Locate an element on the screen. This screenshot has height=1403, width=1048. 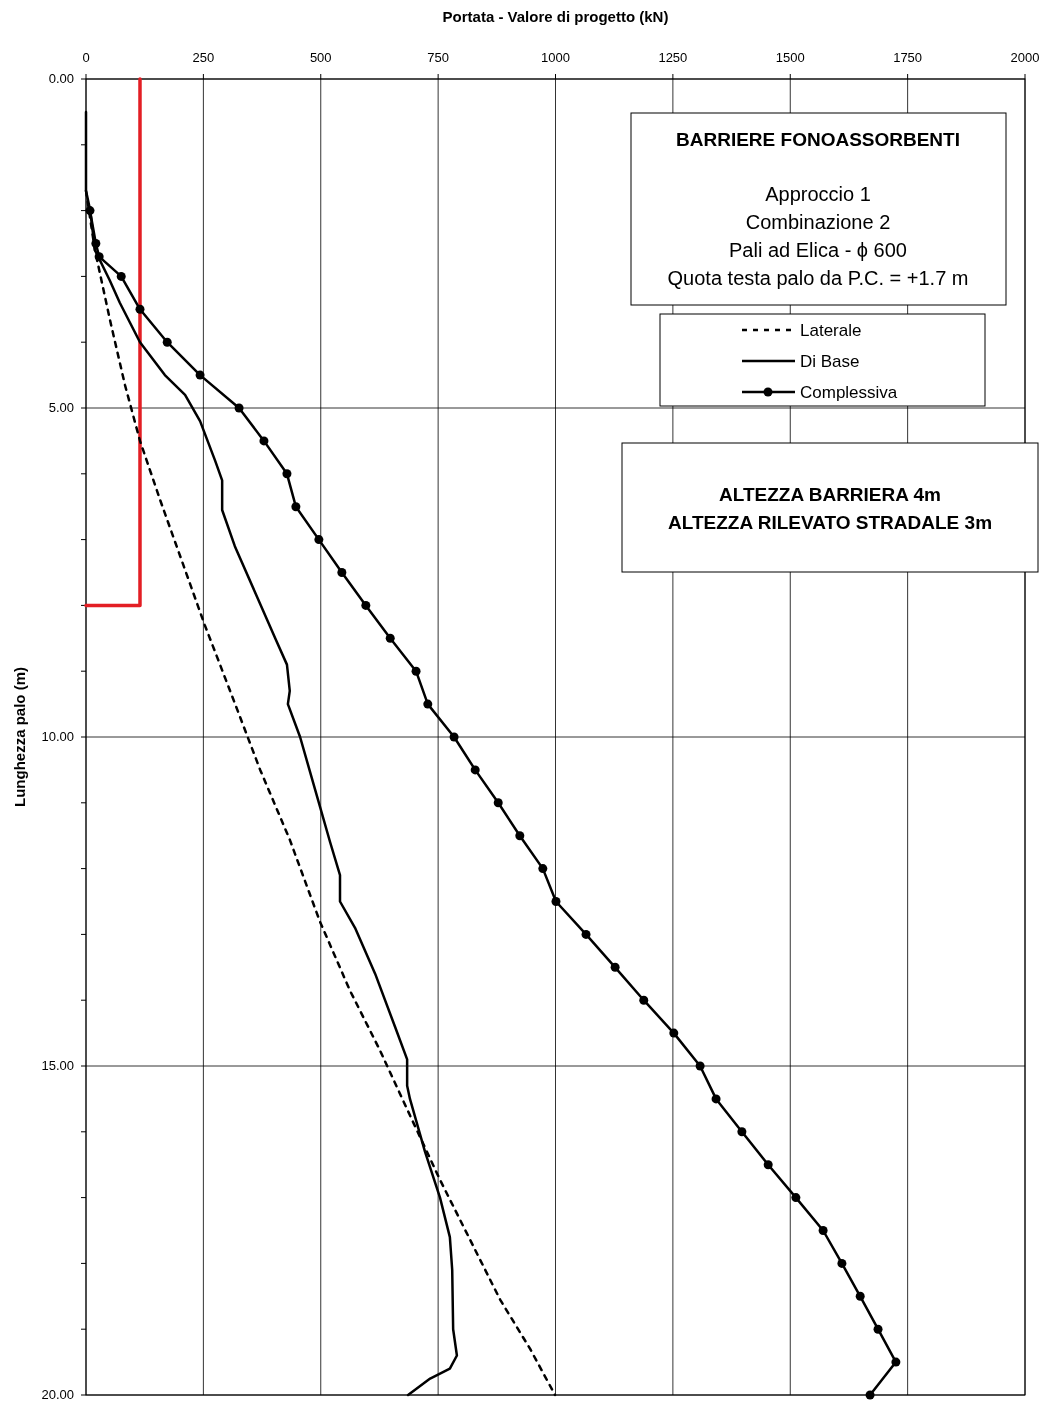
legend-label: Di Base is located at coordinates (830, 361).